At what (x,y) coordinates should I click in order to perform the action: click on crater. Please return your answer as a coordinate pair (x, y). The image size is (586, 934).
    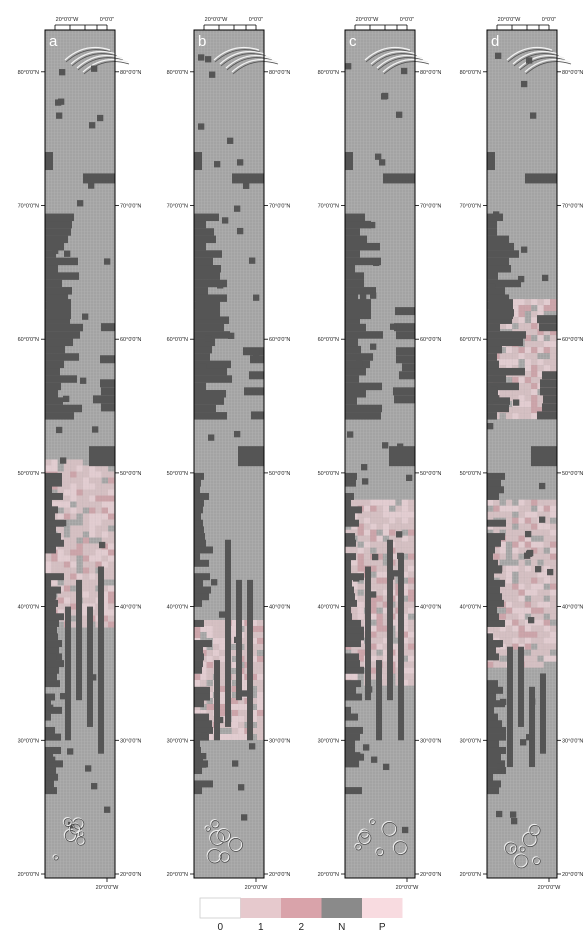
    Looking at the image, I should click on (224, 857).